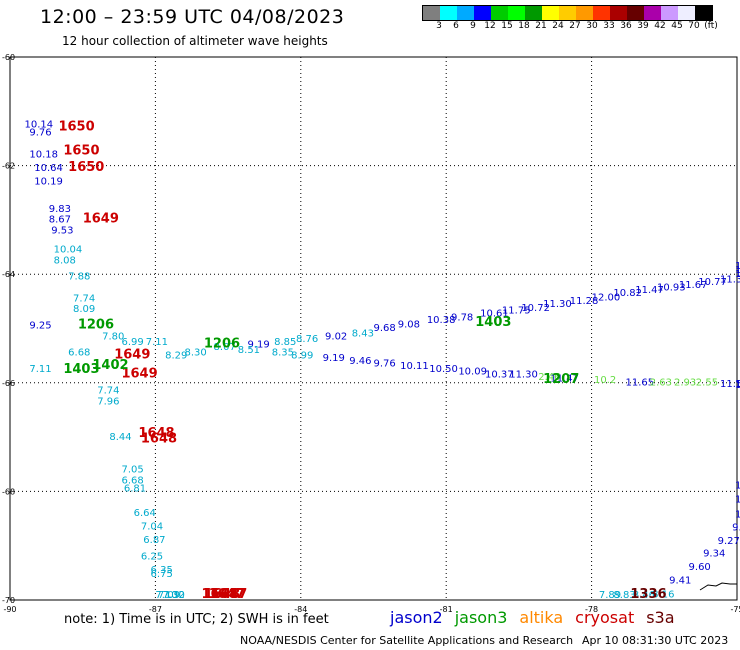 Image resolution: width=740 pixels, height=650 pixels. What do you see at coordinates (414, 366) in the screenshot?
I see `wave-height-label: 10.11` at bounding box center [414, 366].